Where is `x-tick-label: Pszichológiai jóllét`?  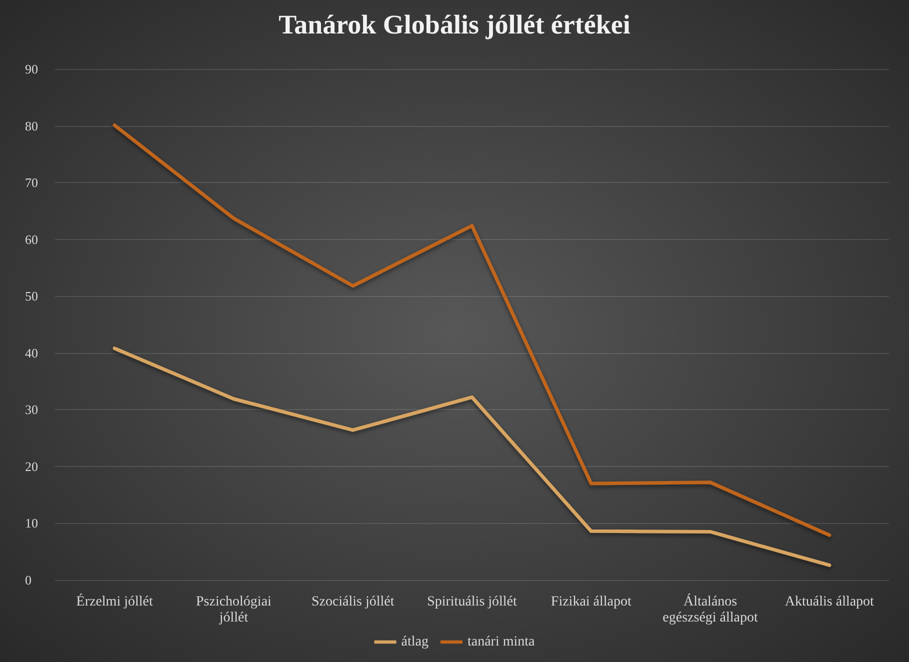
x-tick-label: Pszichológiai jóllét is located at coordinates (234, 610).